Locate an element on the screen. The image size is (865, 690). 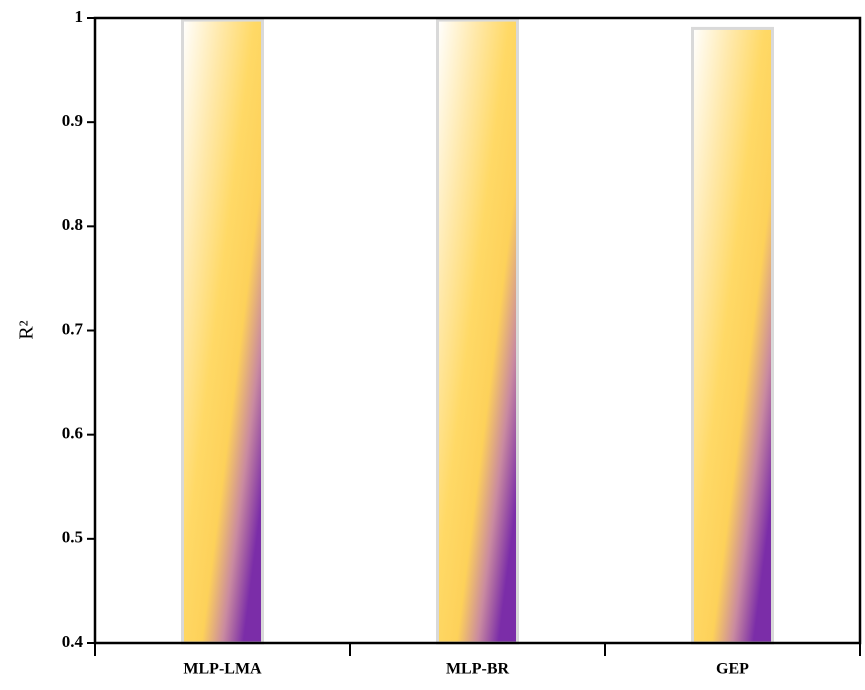
x-tick-label: MLP-LMA is located at coordinates (222, 669).